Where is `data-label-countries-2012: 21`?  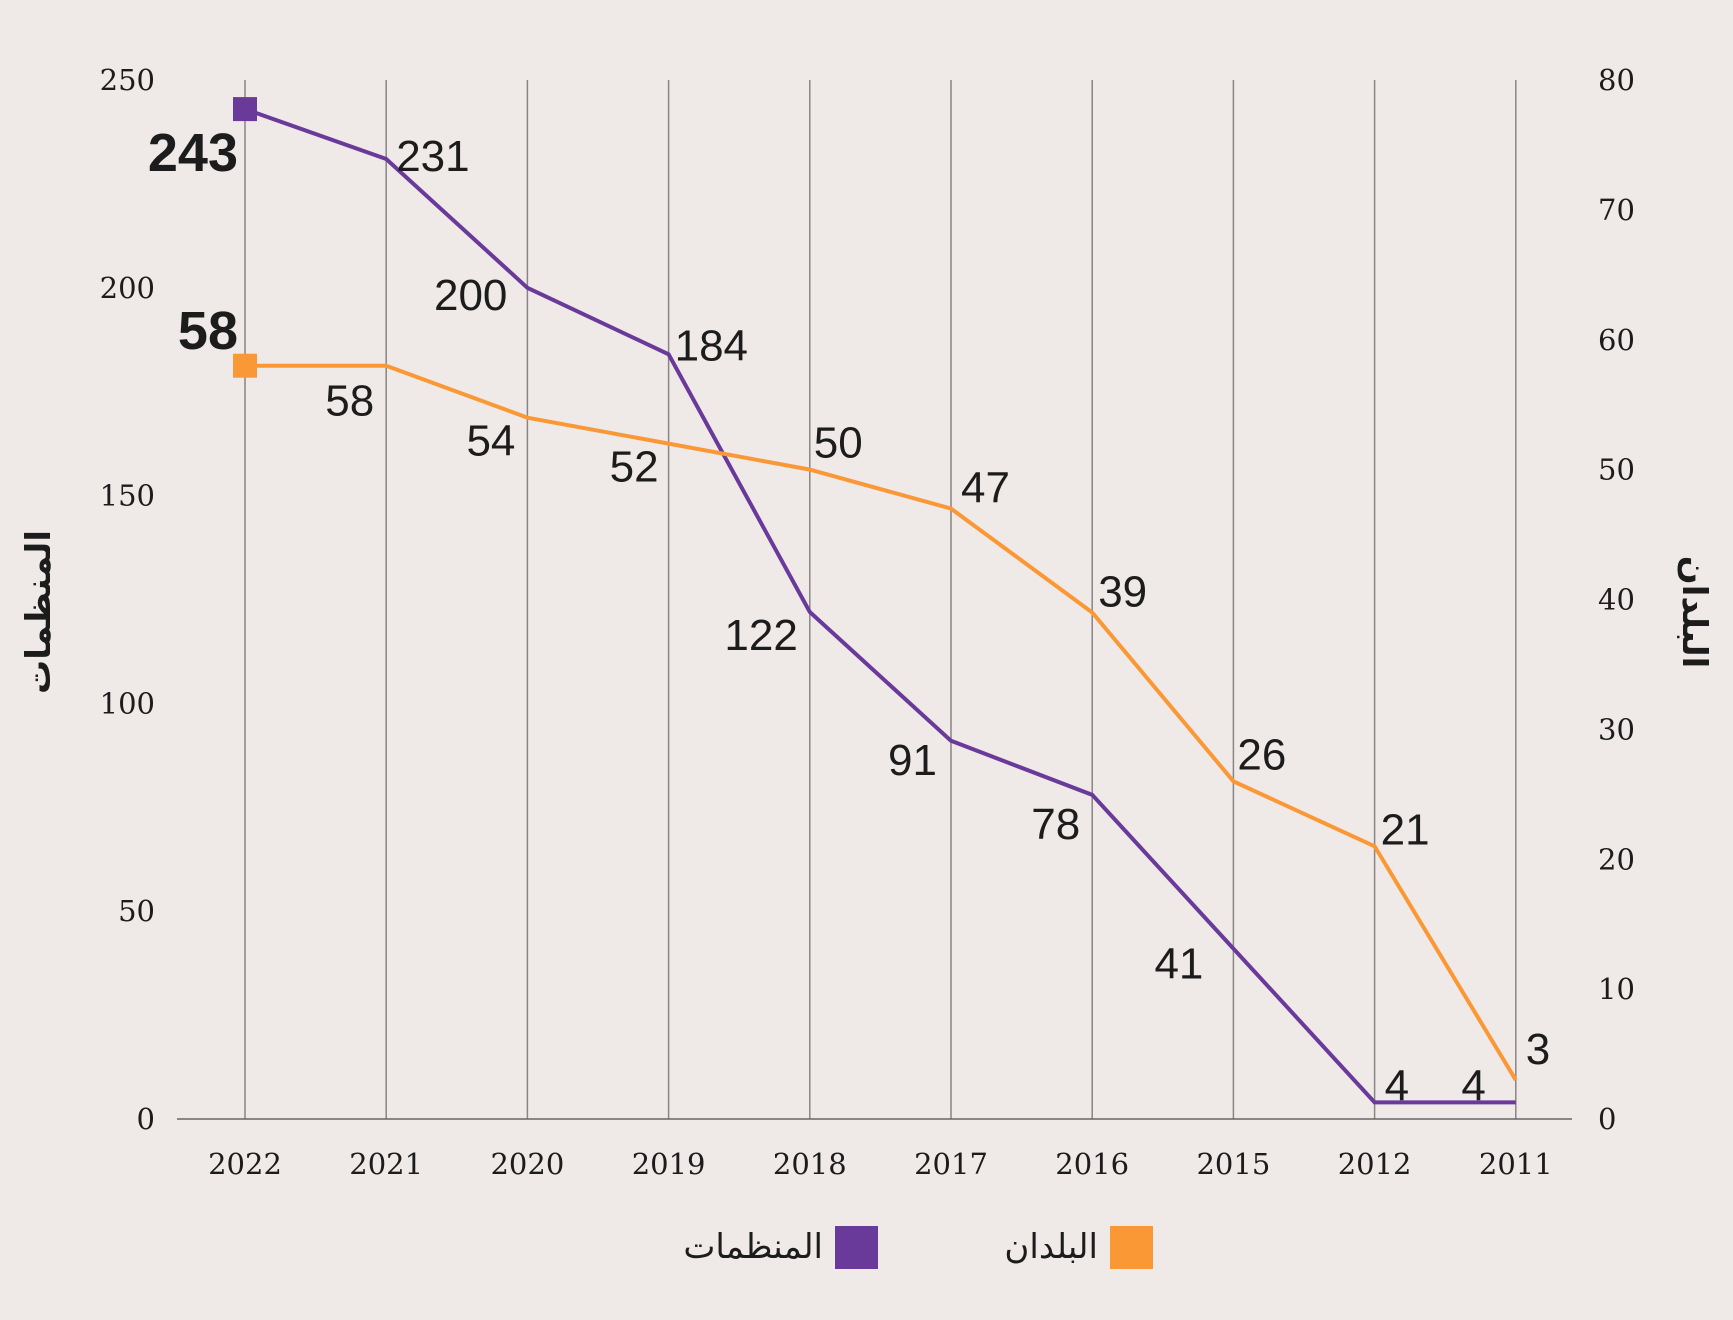
data-label-countries-2012: 21 is located at coordinates (1405, 829).